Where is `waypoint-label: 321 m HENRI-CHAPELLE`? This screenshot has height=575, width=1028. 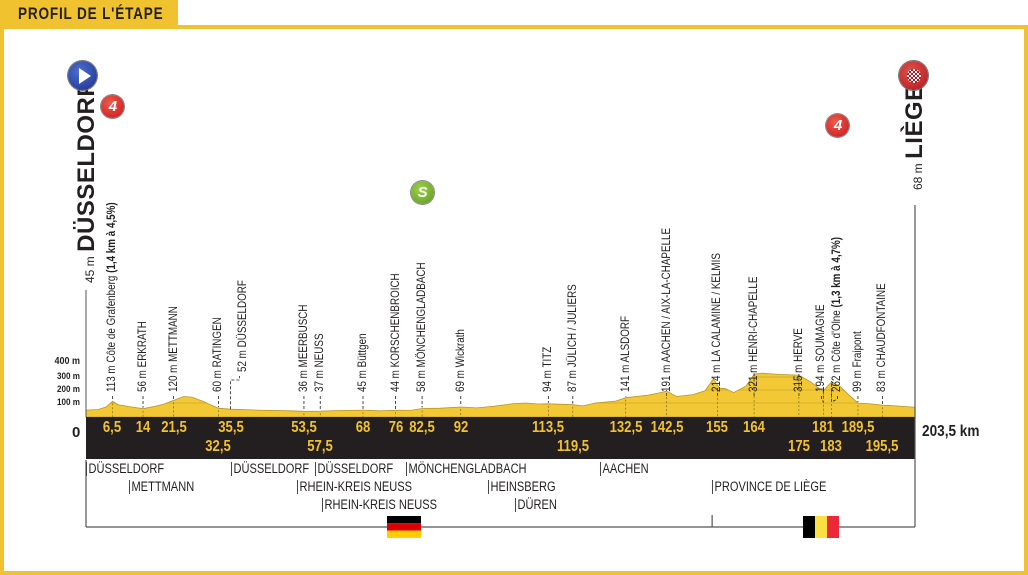
waypoint-label: 321 m HENRI-CHAPELLE is located at coordinates (753, 334).